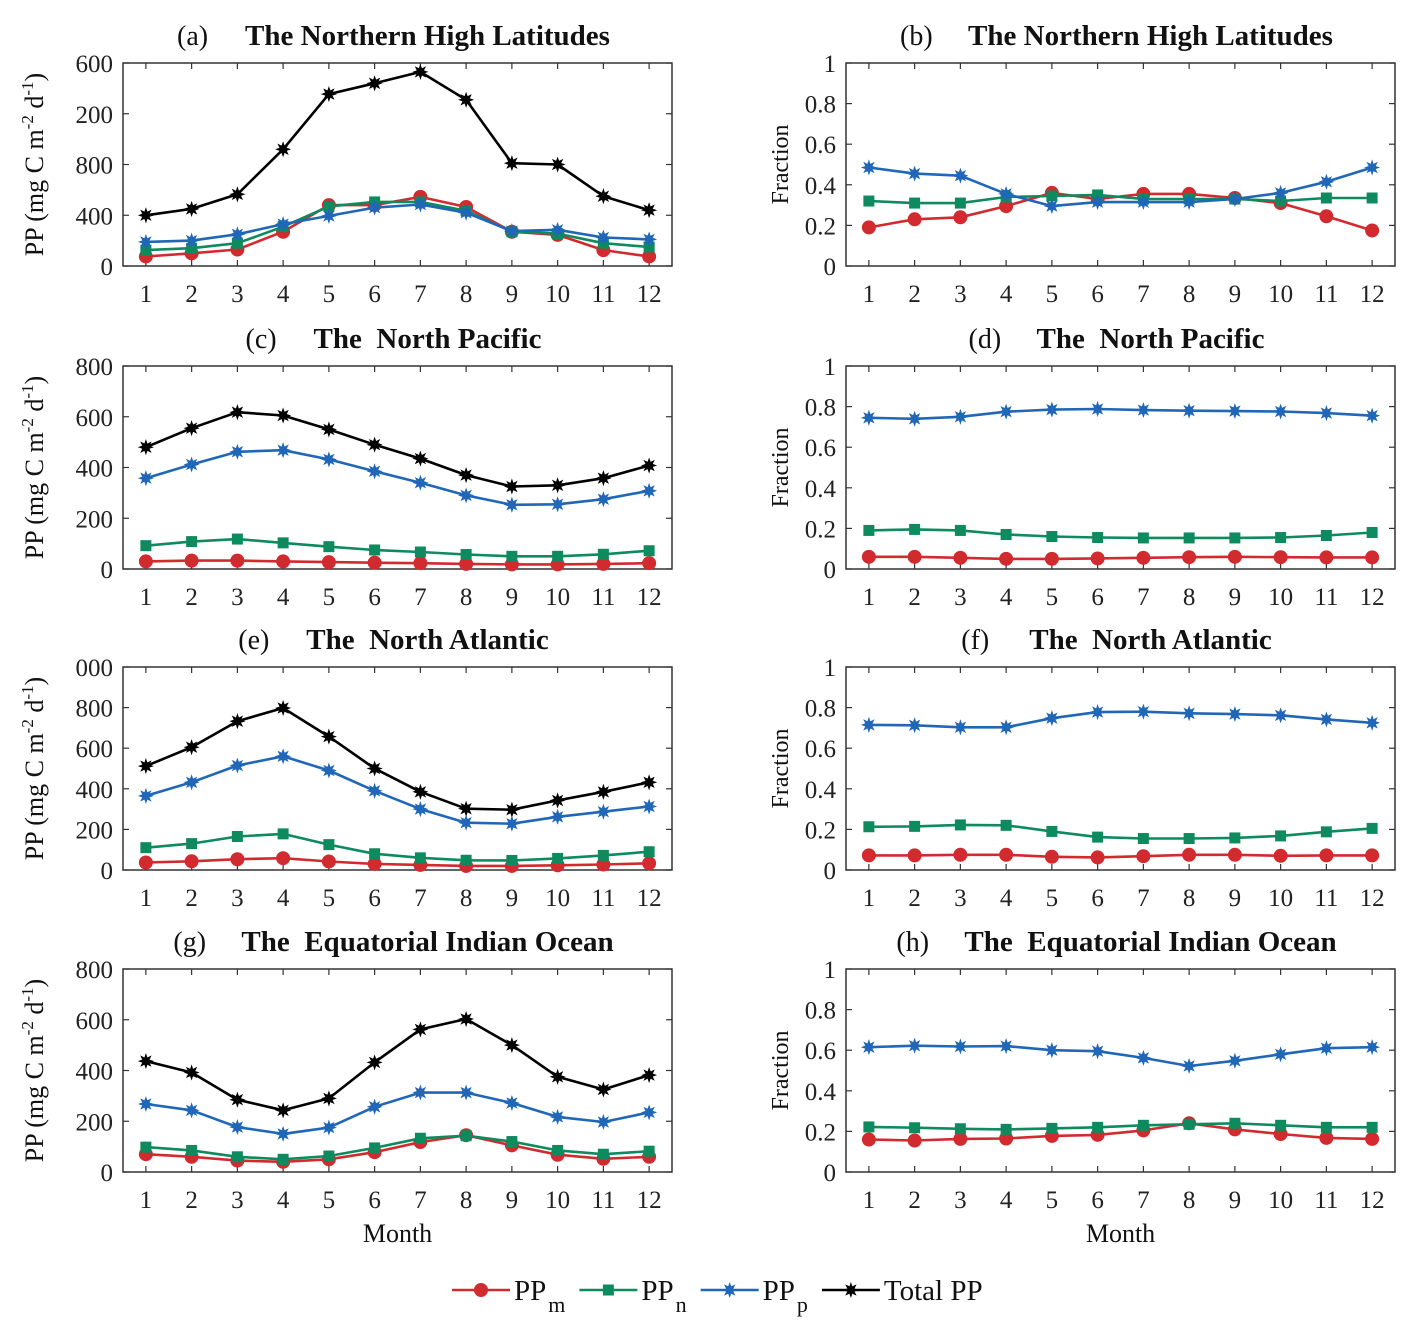  Describe the element at coordinates (1097, 898) in the screenshot. I see `x-tick-label: 6` at that location.